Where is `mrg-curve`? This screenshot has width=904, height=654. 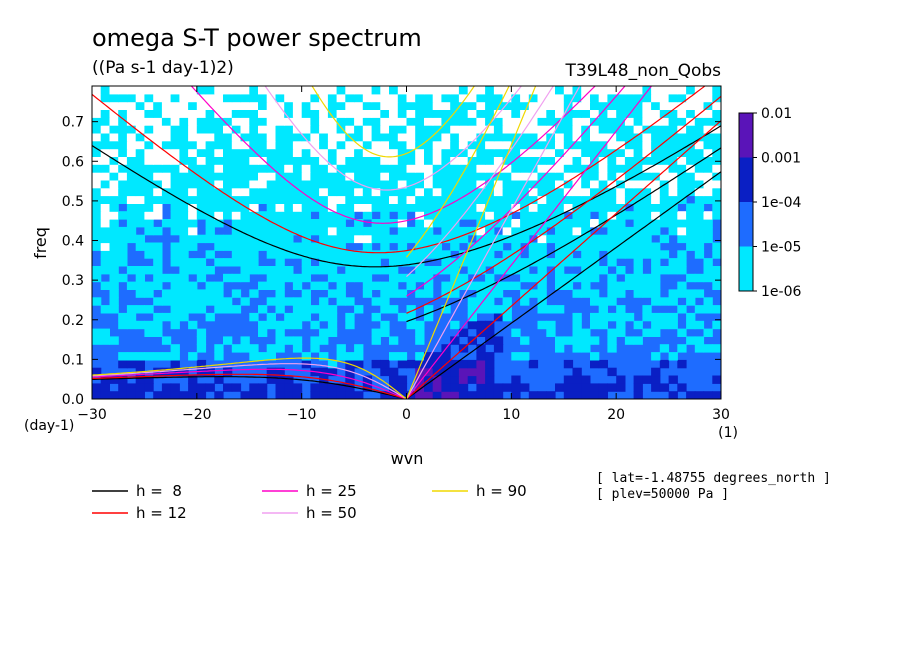
mrg-curve is located at coordinates (563, 204).